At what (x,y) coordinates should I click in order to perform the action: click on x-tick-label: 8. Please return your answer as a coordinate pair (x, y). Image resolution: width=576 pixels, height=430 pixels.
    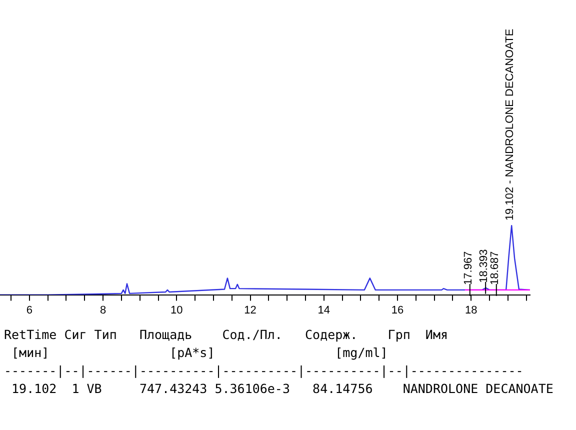
    Looking at the image, I should click on (103, 310).